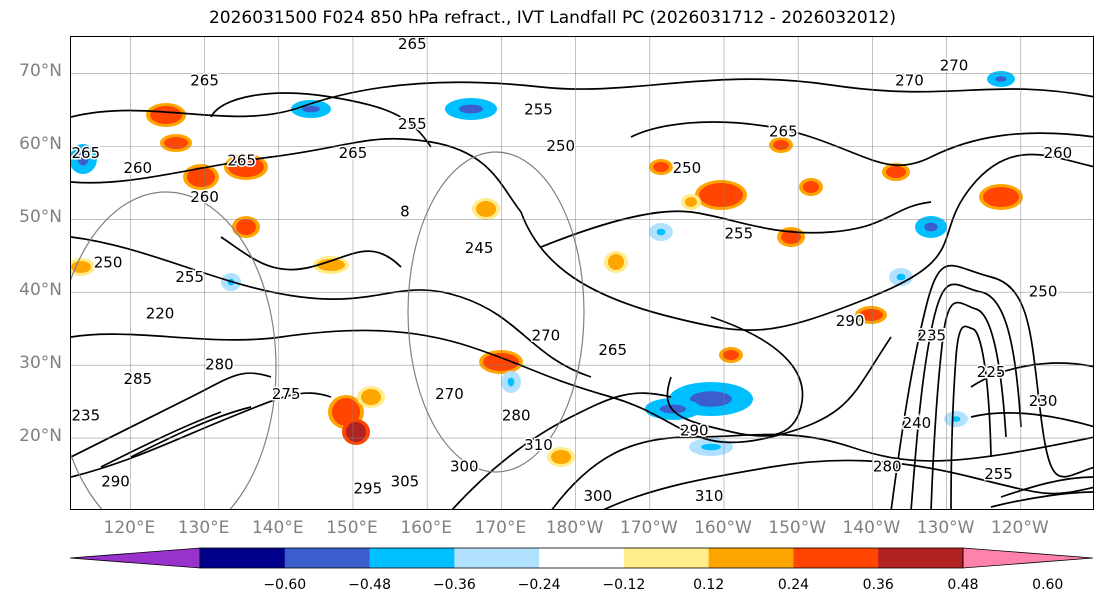 This screenshot has height=604, width=1105. I want to click on colorbar-tick-label: −0.36, so click(454, 585).